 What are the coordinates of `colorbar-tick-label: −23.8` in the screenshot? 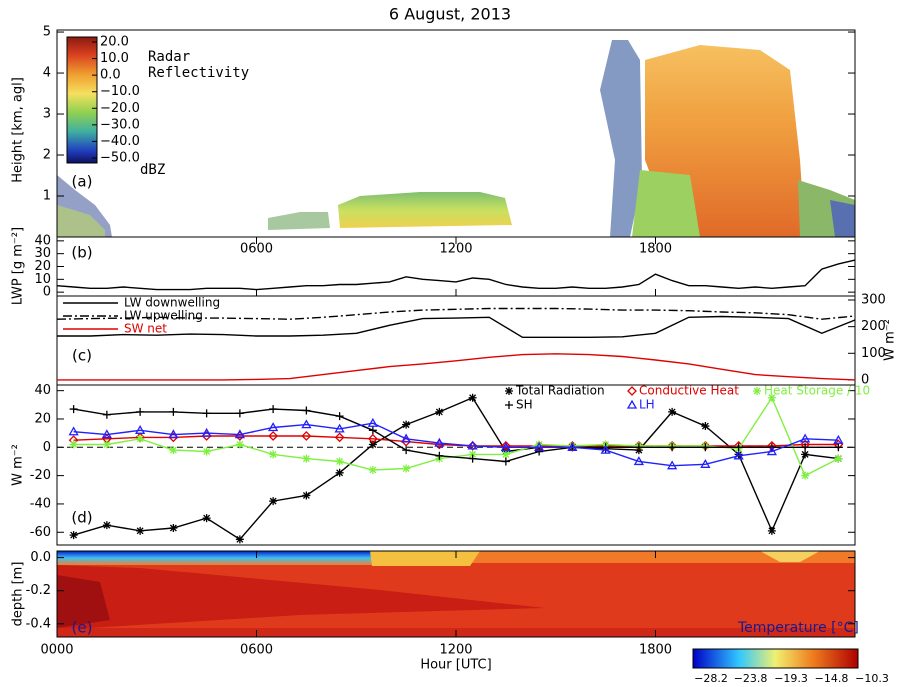 It's located at (751, 678).